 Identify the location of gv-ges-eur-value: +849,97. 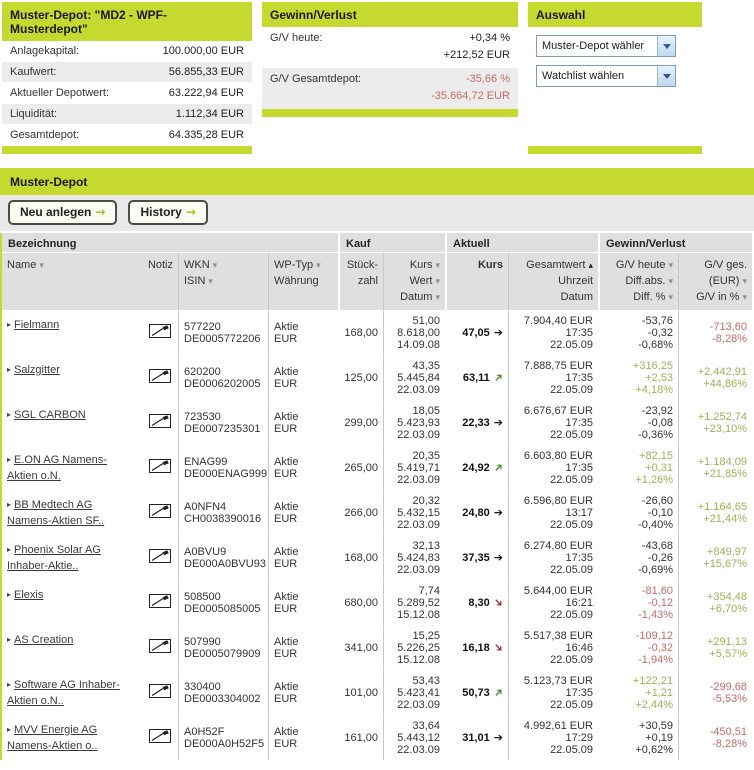
(726, 551).